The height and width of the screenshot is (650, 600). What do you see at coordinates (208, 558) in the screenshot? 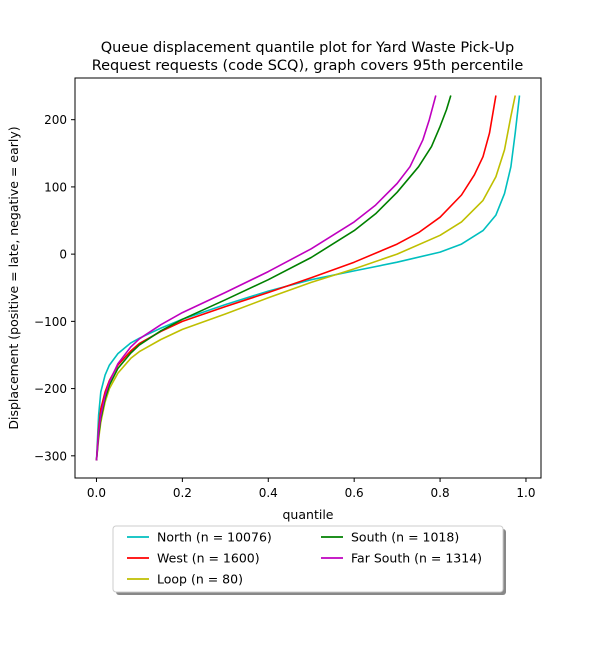
I see `legend-label-1: West (n = 1600)` at bounding box center [208, 558].